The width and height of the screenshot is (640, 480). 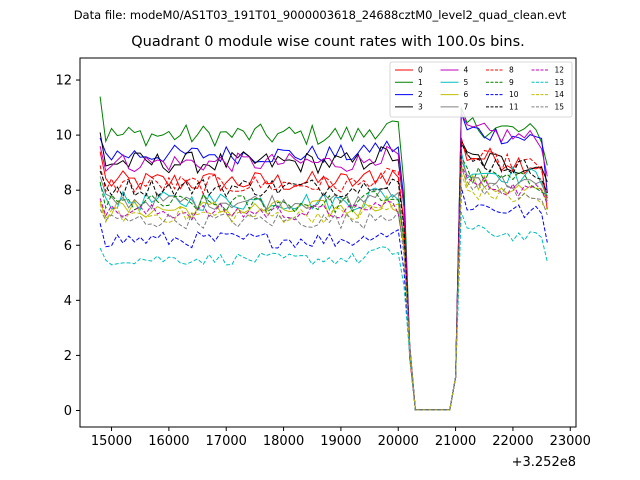 I want to click on x-tick-label: 17000, so click(x=226, y=441).